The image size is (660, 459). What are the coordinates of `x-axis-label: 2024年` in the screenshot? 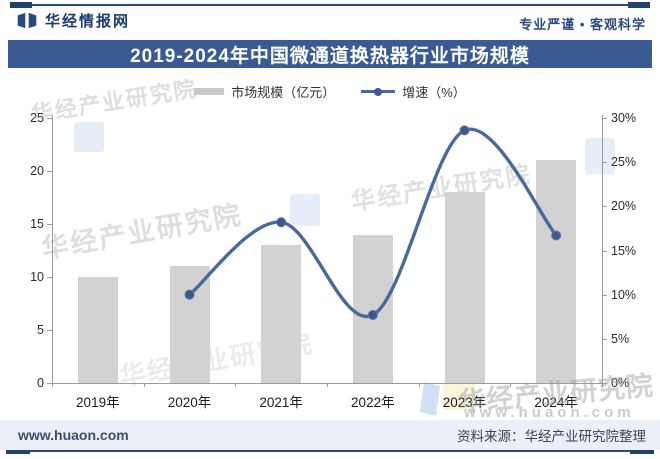 It's located at (556, 402).